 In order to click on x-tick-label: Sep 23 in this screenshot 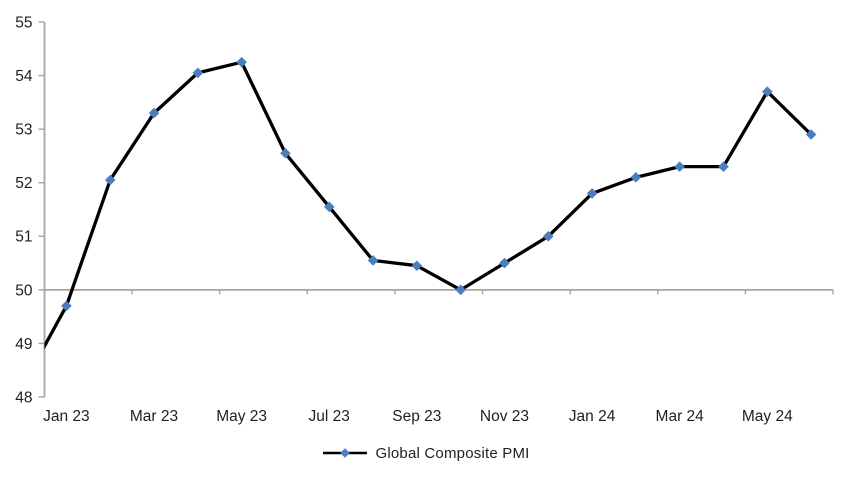, I will do `click(416, 416)`.